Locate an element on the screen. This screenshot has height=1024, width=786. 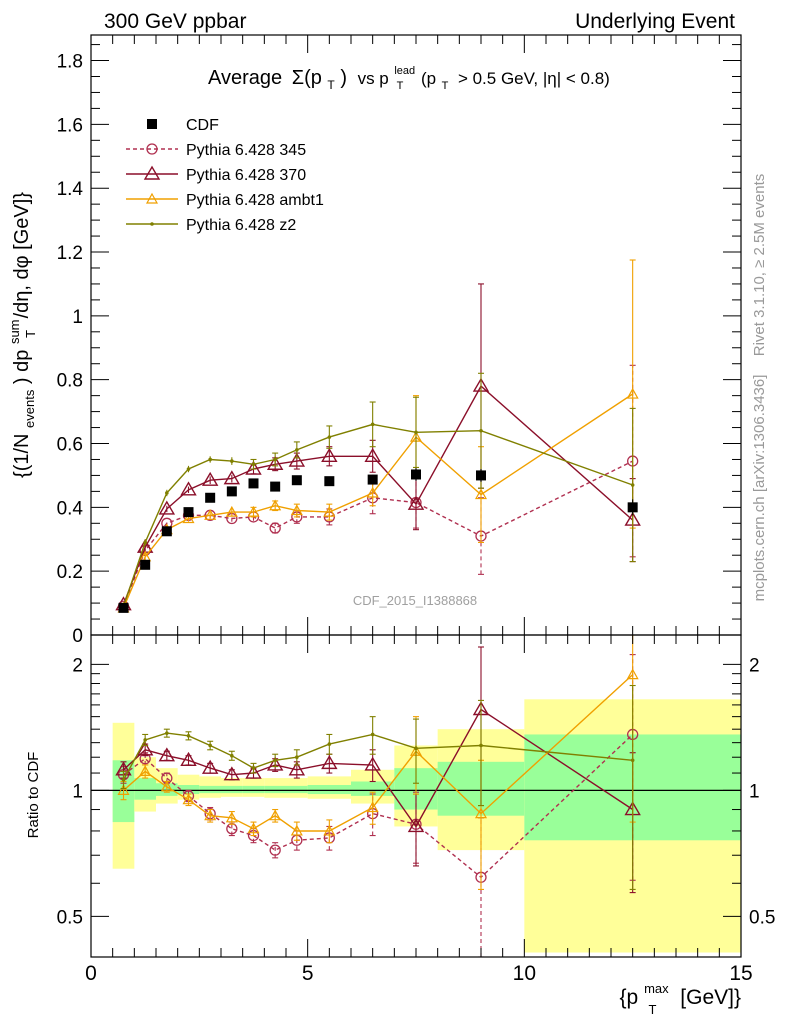
legend-label-p370: Pythia 6.428 370 is located at coordinates (246, 175).